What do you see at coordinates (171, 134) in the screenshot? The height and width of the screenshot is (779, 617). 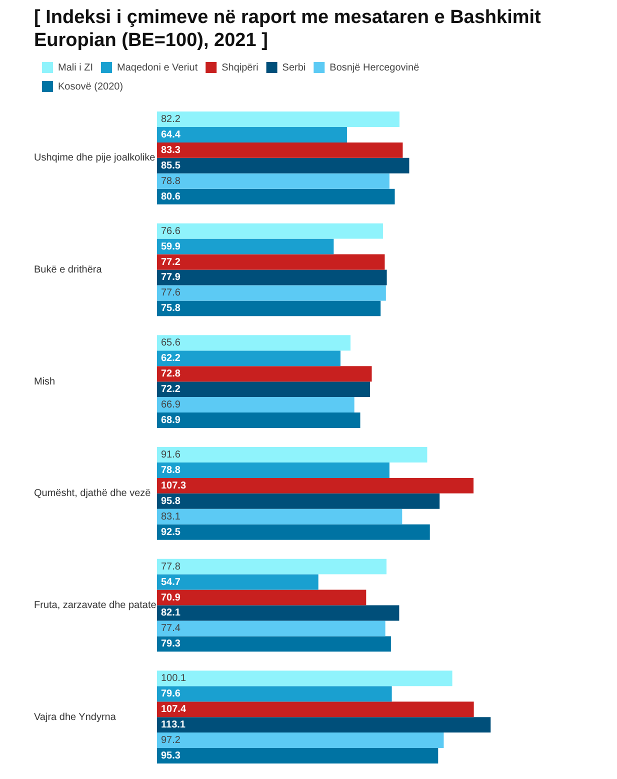 I see `data-label: 64.4` at bounding box center [171, 134].